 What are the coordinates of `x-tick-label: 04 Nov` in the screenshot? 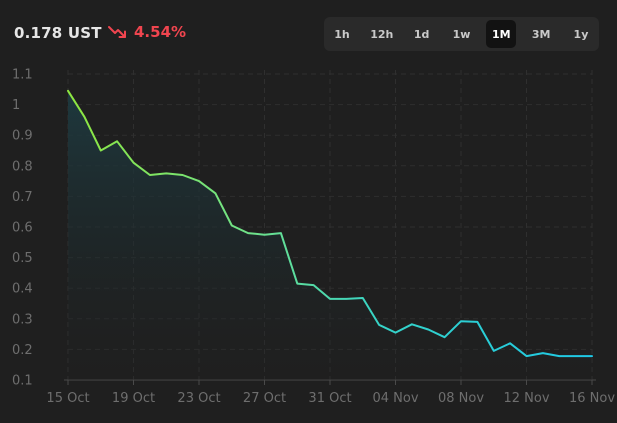 It's located at (395, 398).